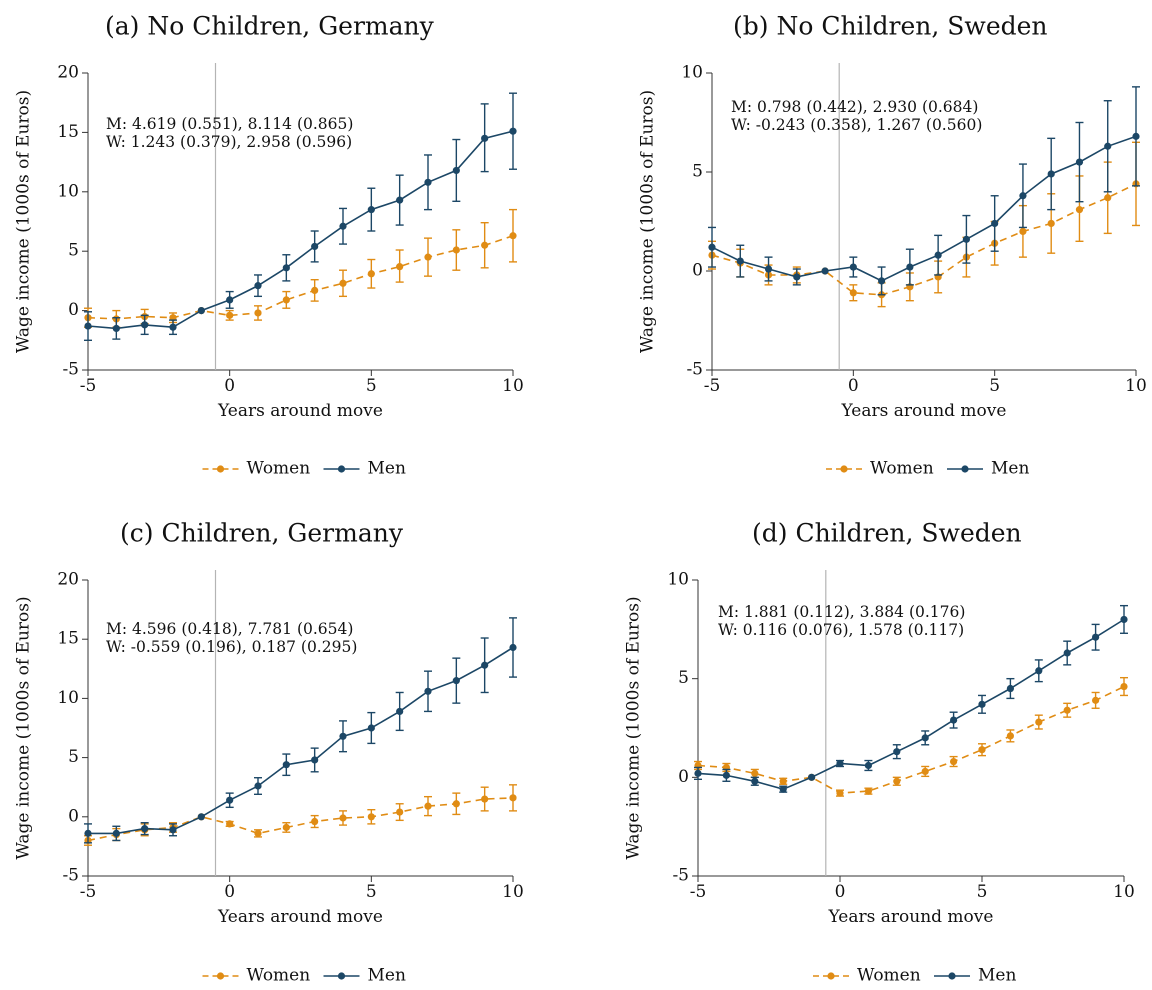 Image resolution: width=1152 pixels, height=990 pixels. Describe the element at coordinates (856, 125) in the screenshot. I see `estimate-annotation: W: -0.243 (0.358), 1.267 (0.560)` at that location.